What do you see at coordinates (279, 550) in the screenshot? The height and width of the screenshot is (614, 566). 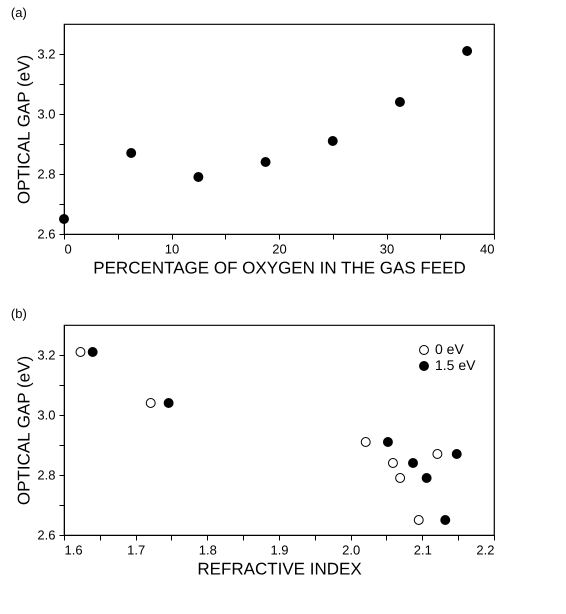 I see `x-tick-label: 1.9` at bounding box center [279, 550].